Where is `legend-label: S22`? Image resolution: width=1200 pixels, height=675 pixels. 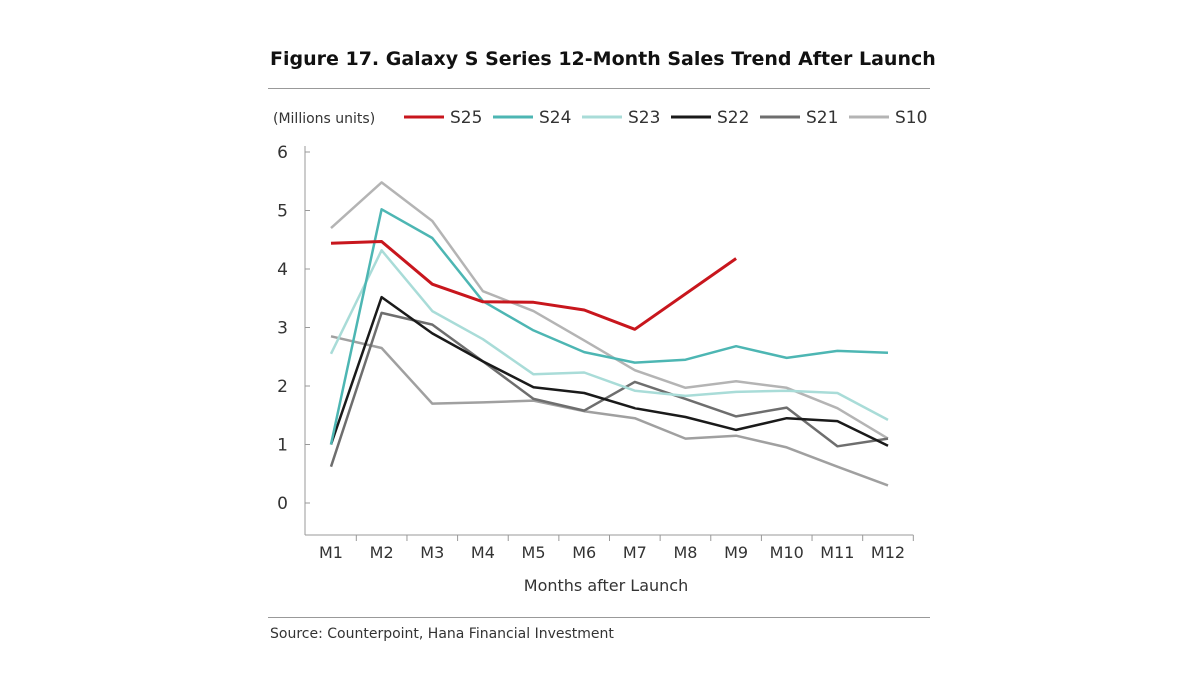
legend-label: S22 is located at coordinates (733, 118).